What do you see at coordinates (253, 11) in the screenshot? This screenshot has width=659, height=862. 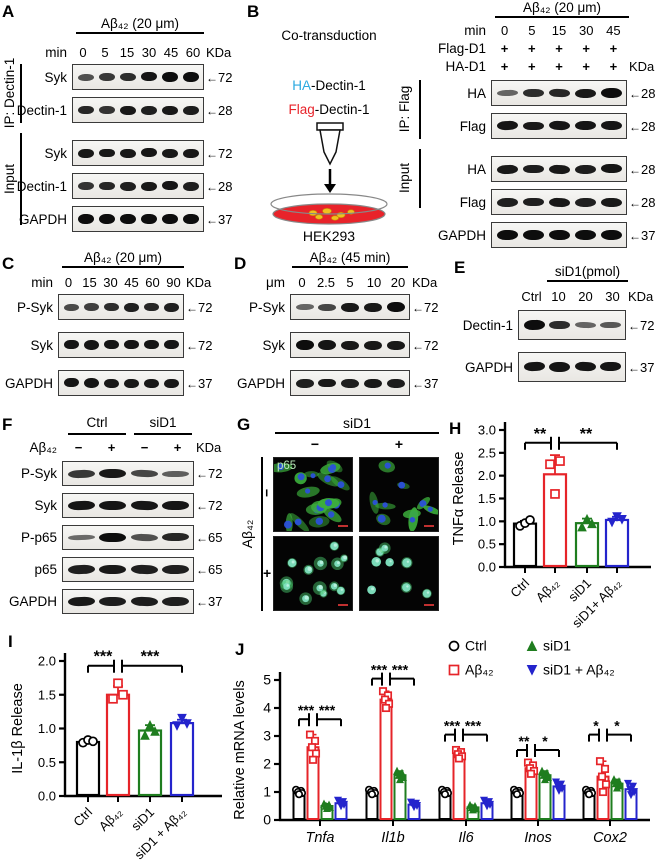 I see `panel-b-label: B` at bounding box center [253, 11].